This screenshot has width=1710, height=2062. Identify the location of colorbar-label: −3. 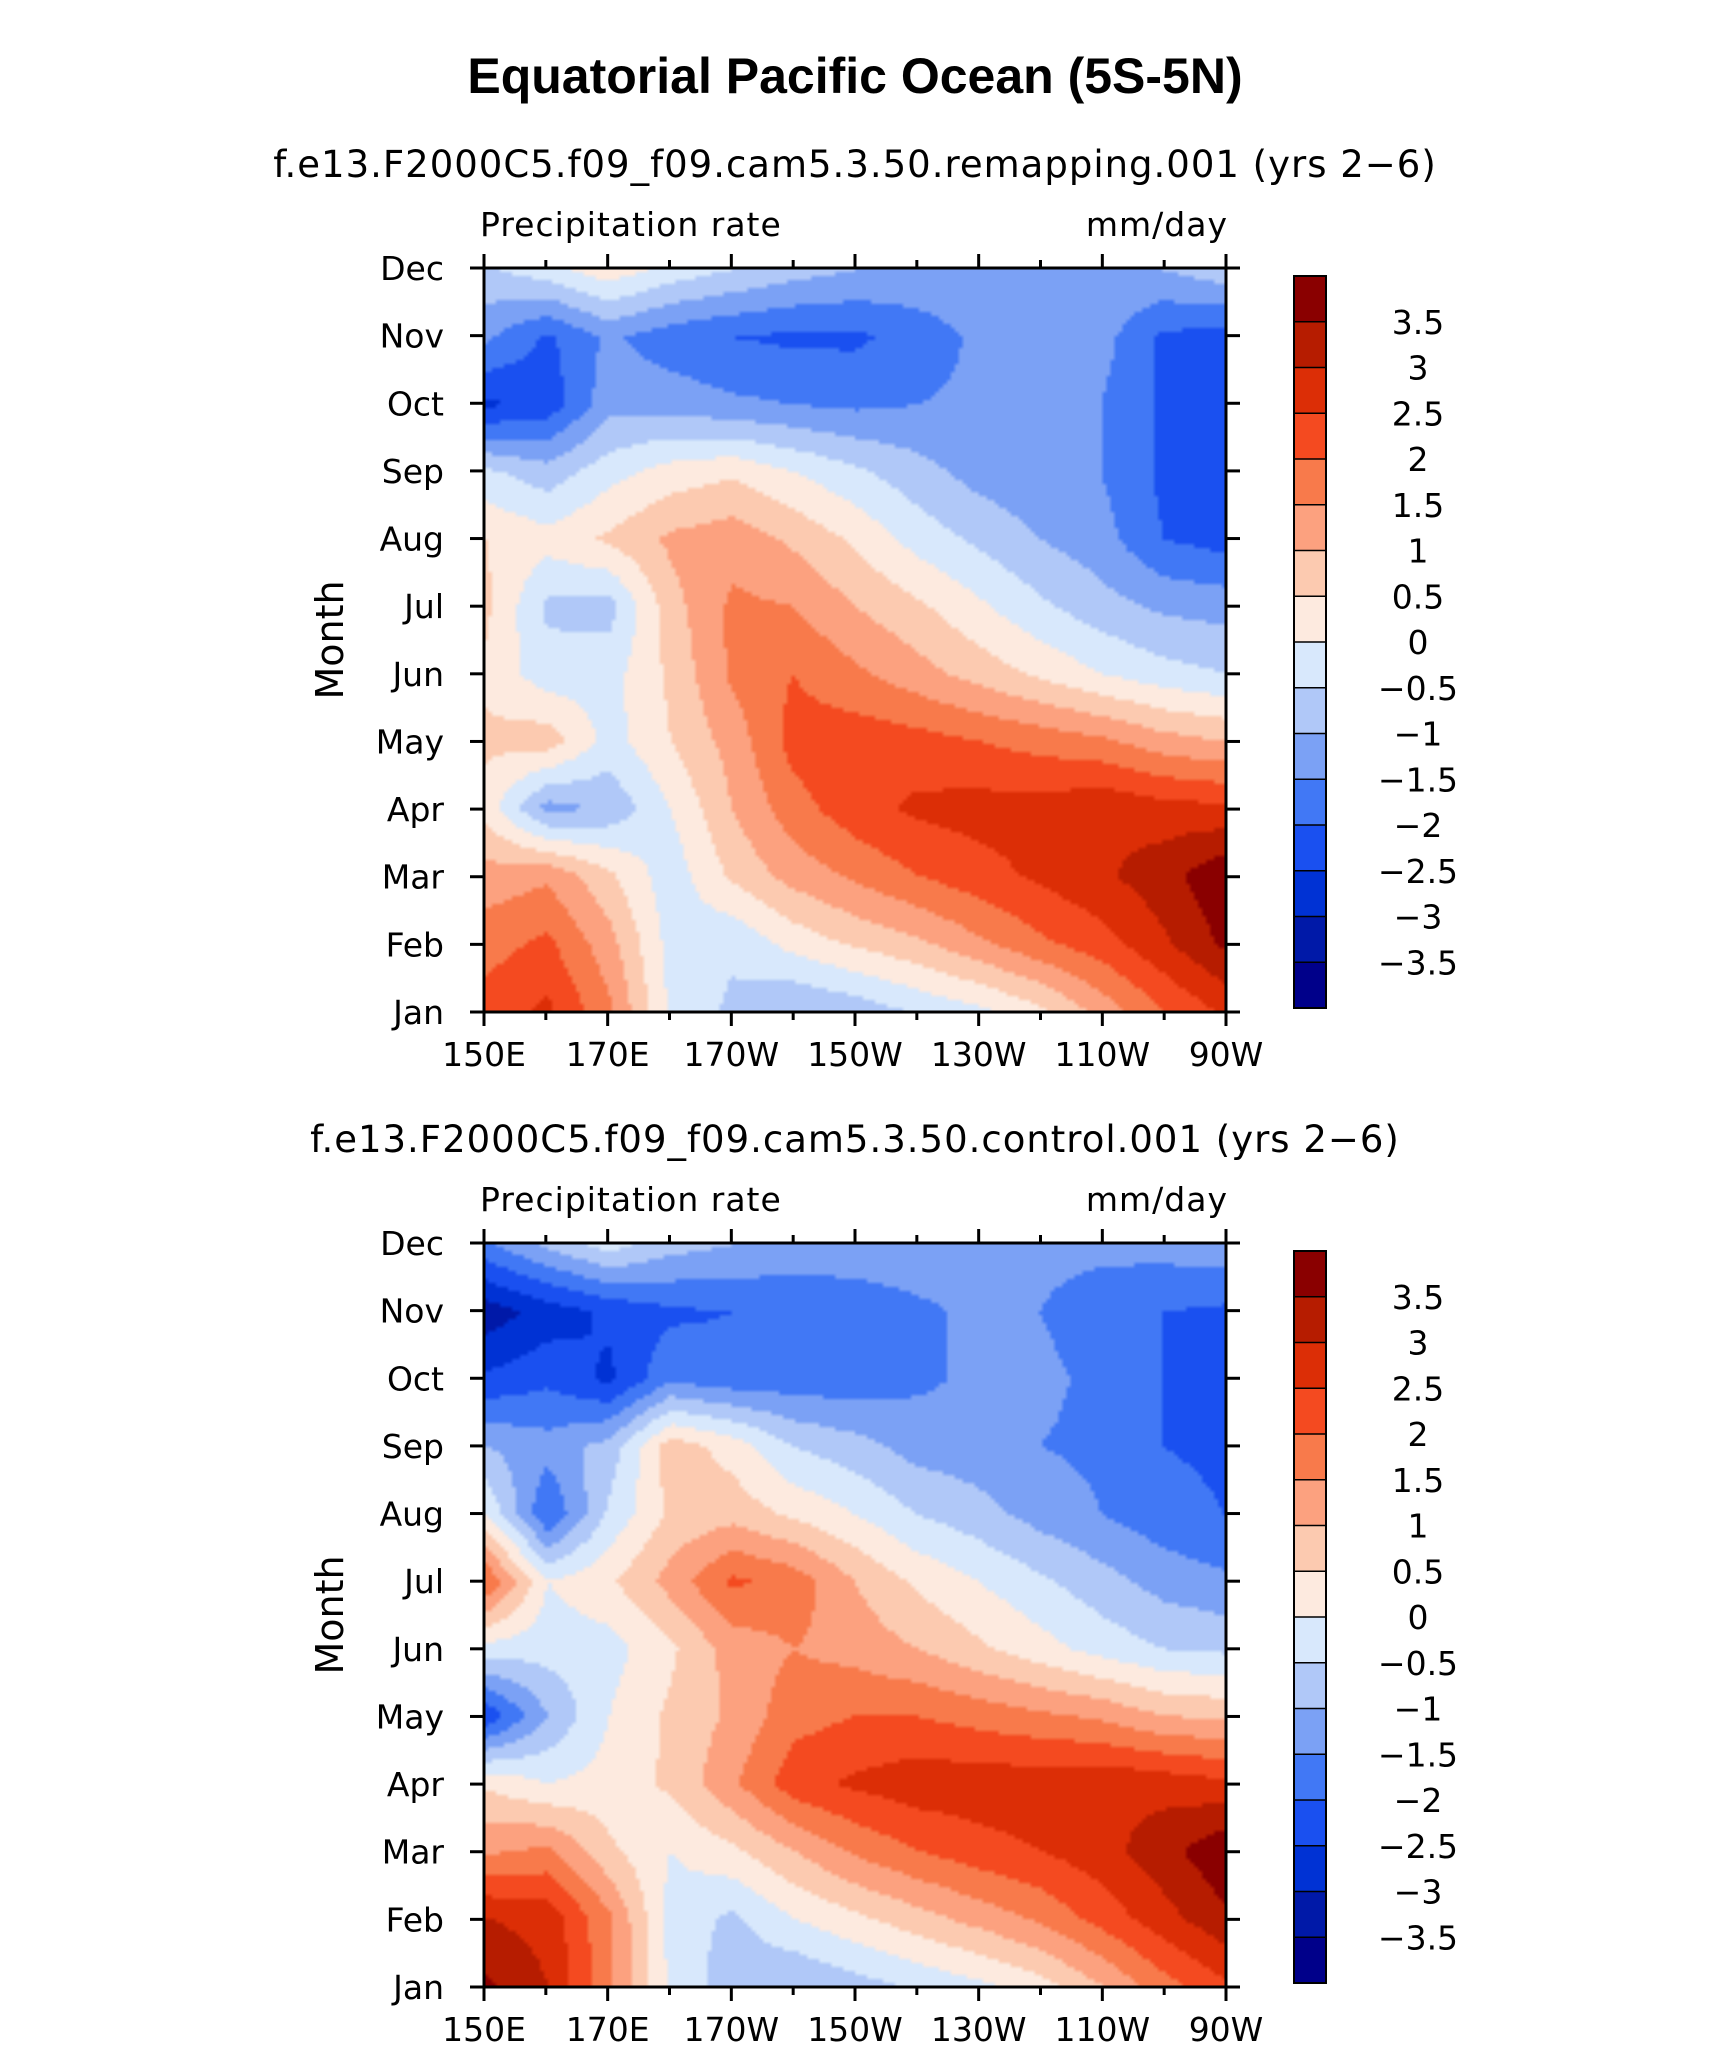
(1418, 1892).